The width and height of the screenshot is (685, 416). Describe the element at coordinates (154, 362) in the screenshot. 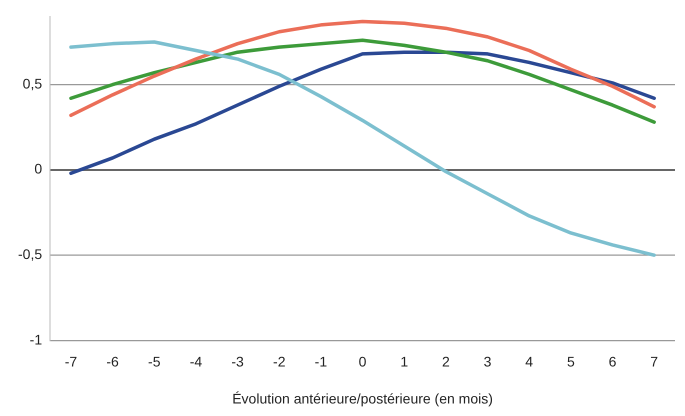

I see `x-tick-label: -5` at that location.